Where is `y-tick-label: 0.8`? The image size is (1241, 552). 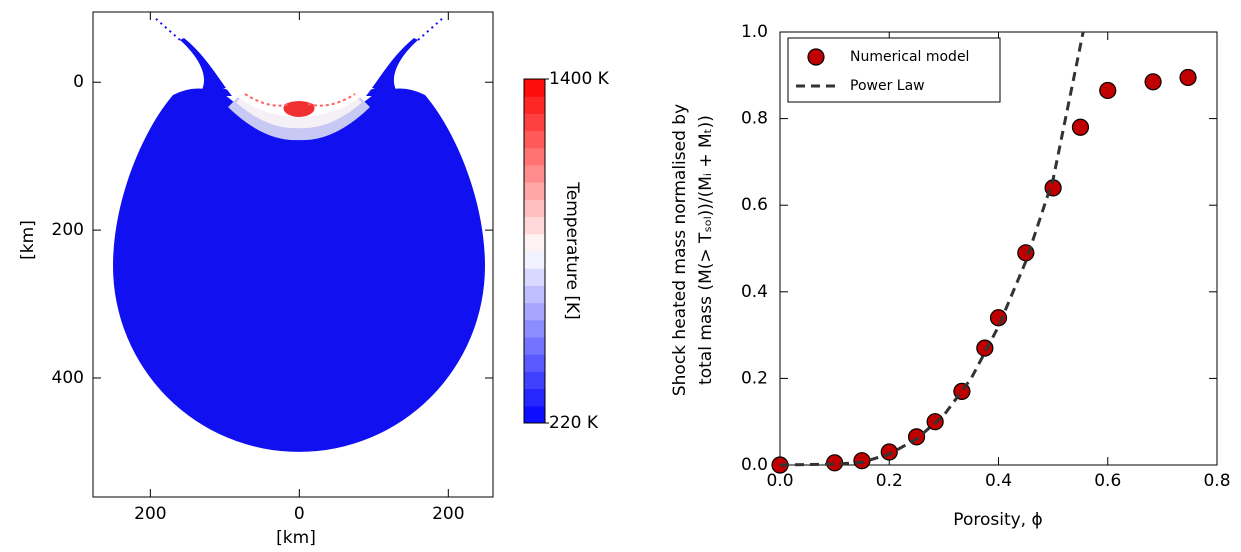
y-tick-label: 0.8 is located at coordinates (754, 119).